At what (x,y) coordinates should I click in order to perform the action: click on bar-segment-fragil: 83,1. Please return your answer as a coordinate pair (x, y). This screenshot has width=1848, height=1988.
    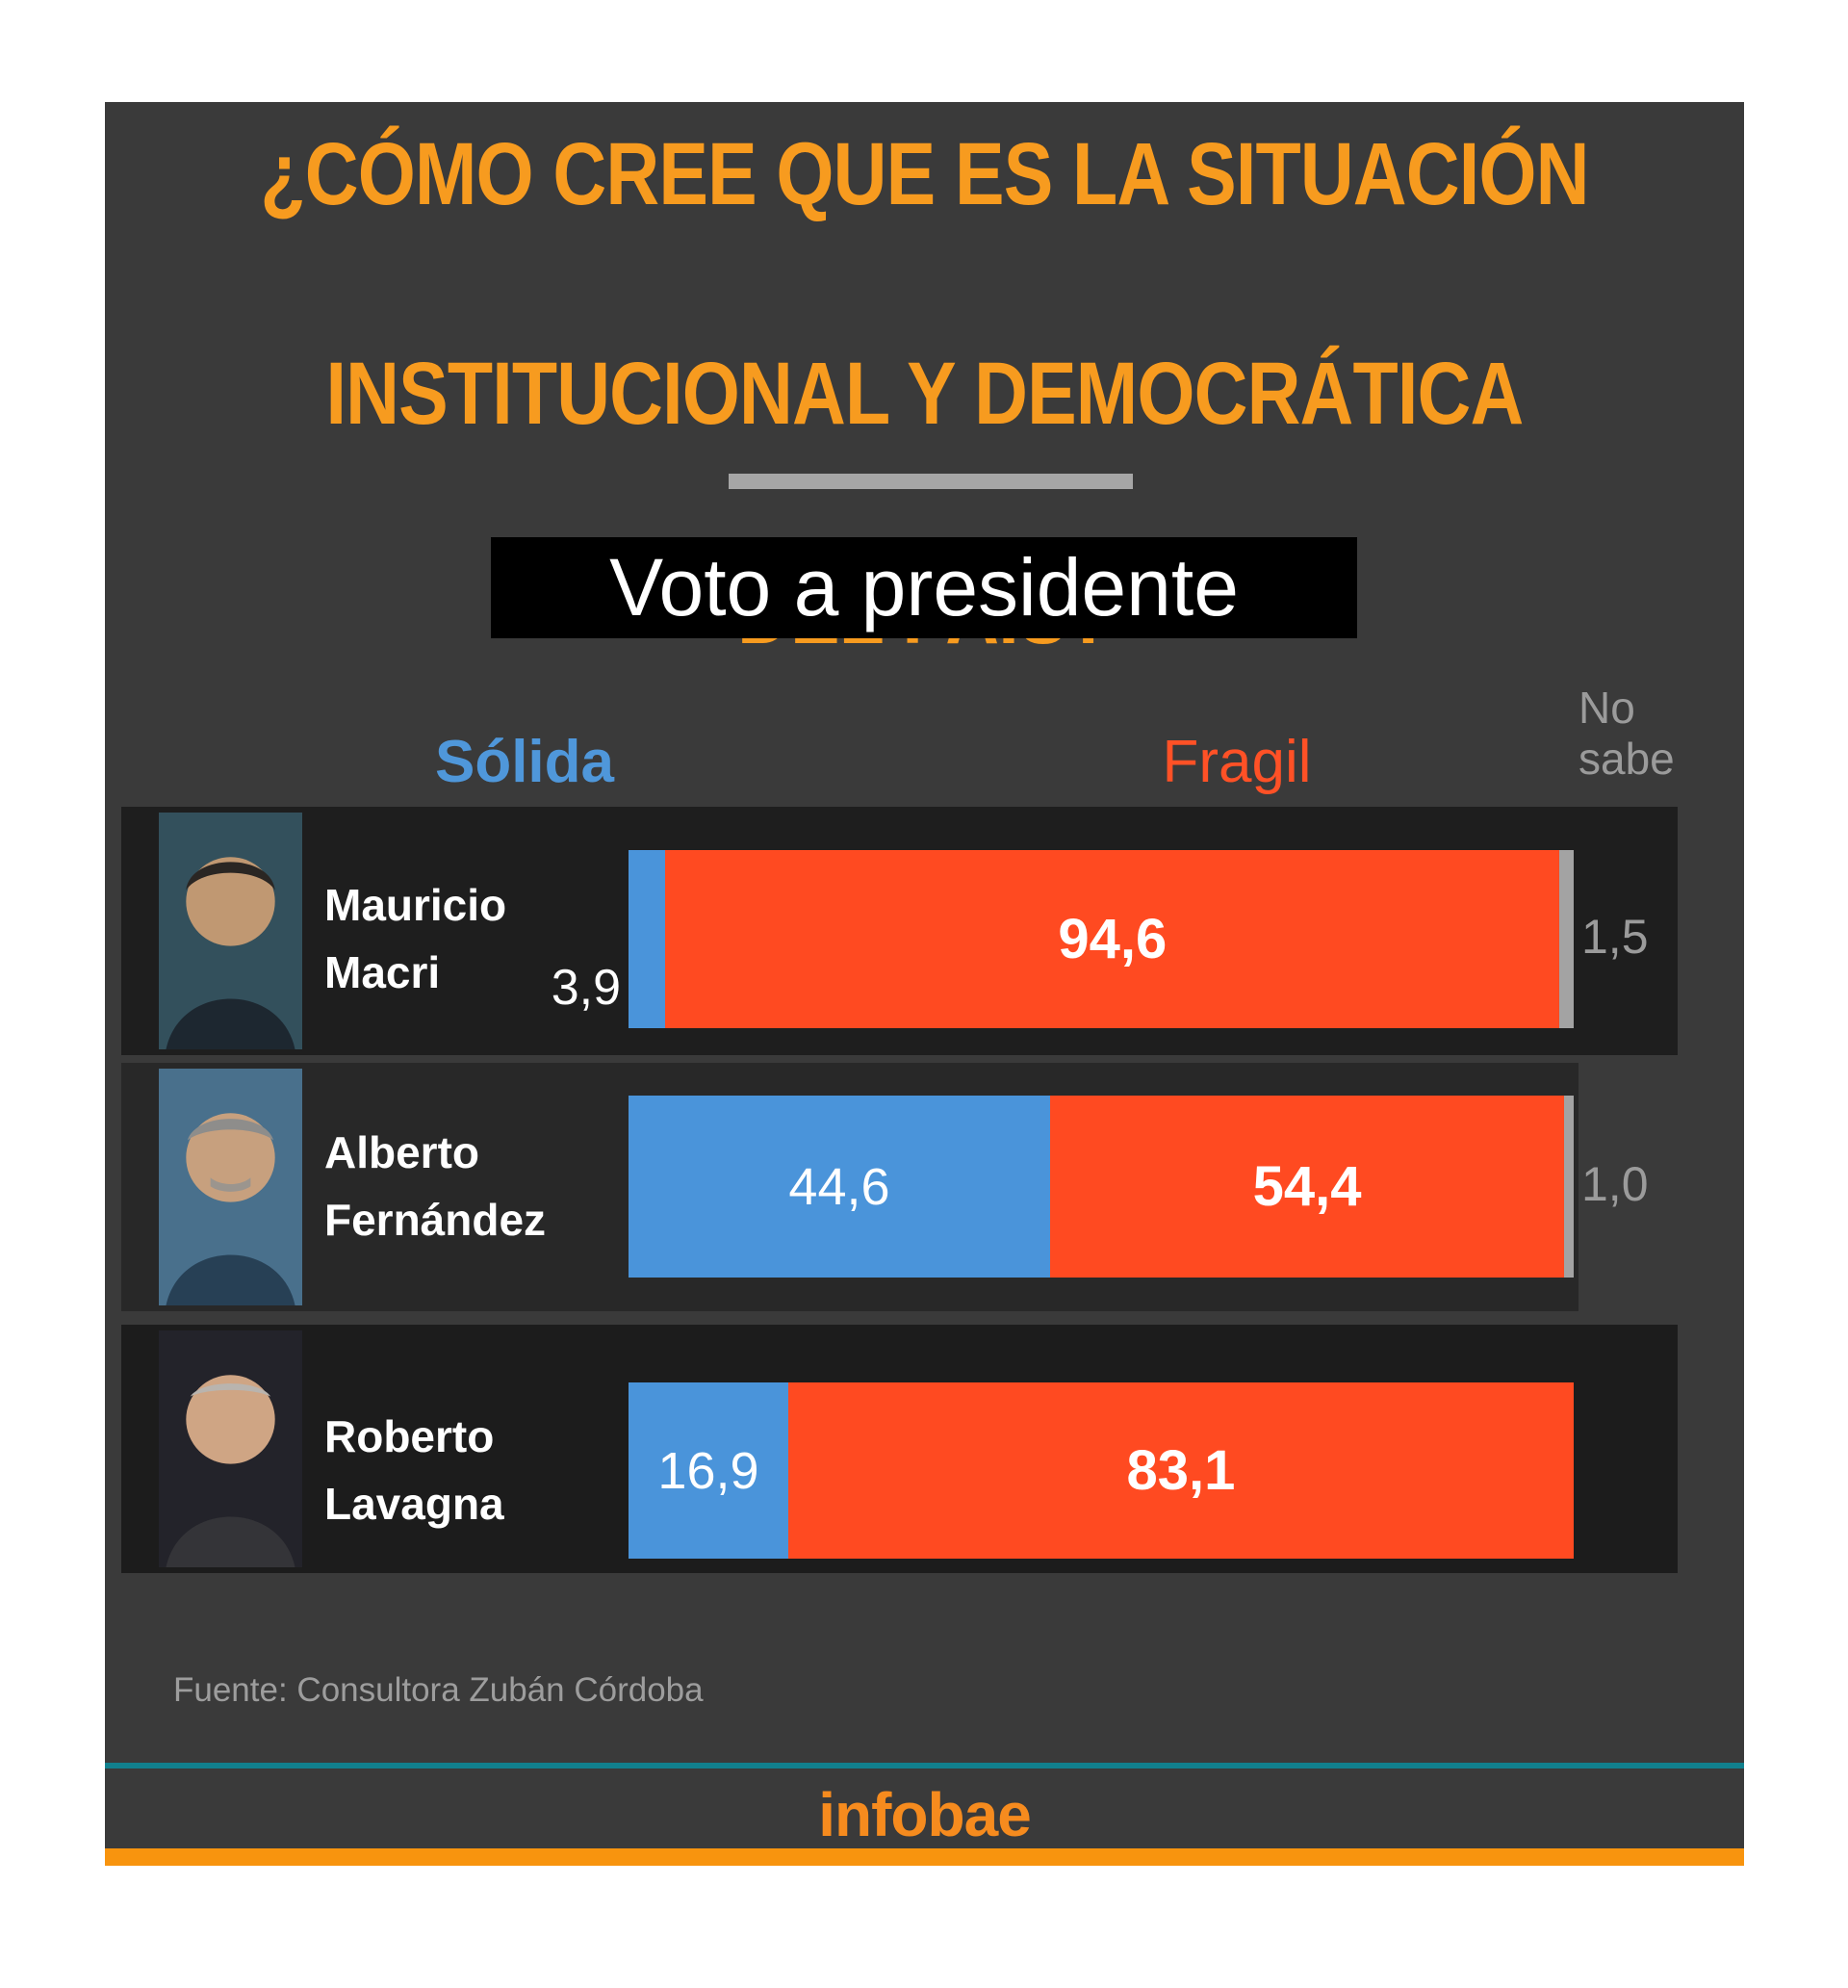
    Looking at the image, I should click on (1180, 1471).